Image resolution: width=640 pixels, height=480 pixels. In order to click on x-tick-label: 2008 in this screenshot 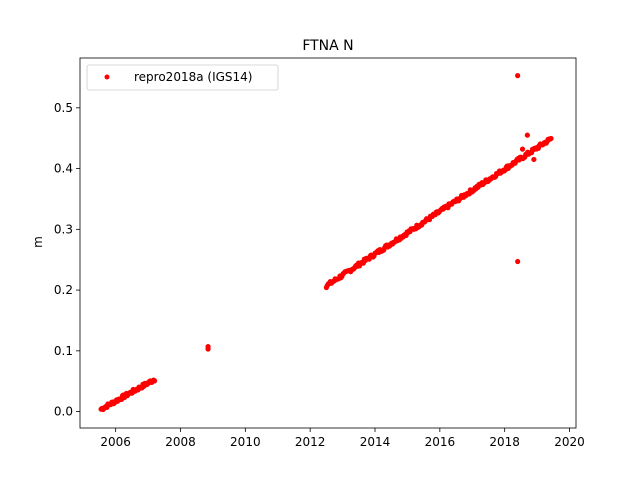, I will do `click(180, 442)`.